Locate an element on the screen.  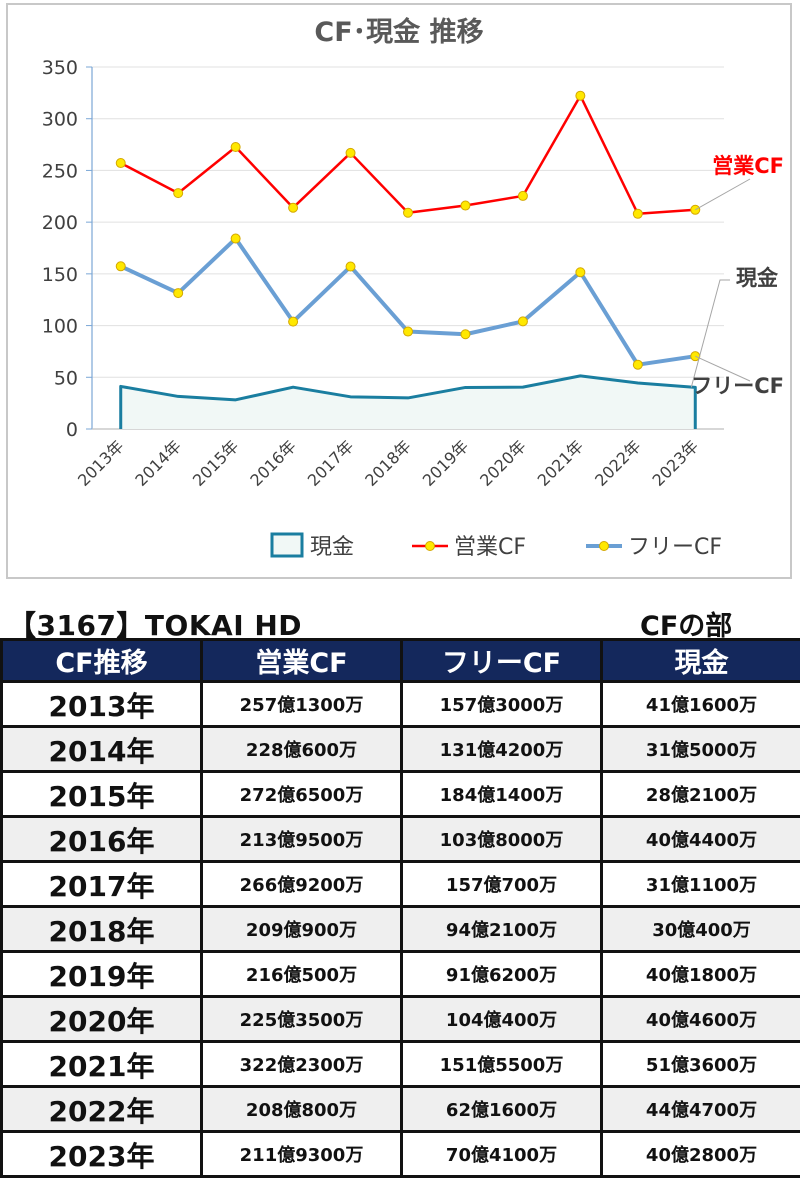
x-tick-label: 2018年 is located at coordinates (388, 463).